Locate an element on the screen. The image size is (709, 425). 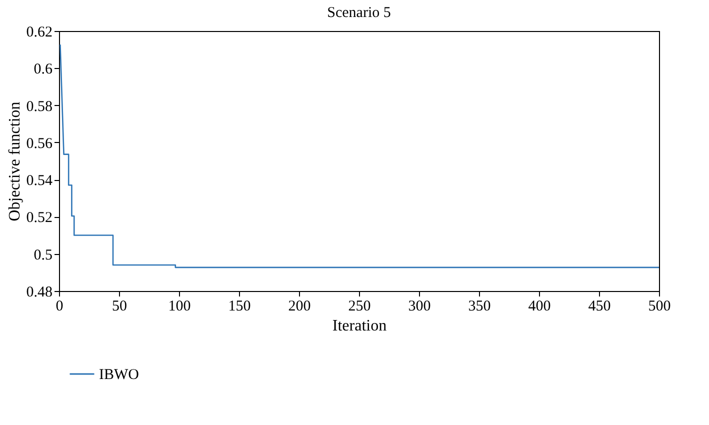
x-tick-label: 0 is located at coordinates (60, 306).